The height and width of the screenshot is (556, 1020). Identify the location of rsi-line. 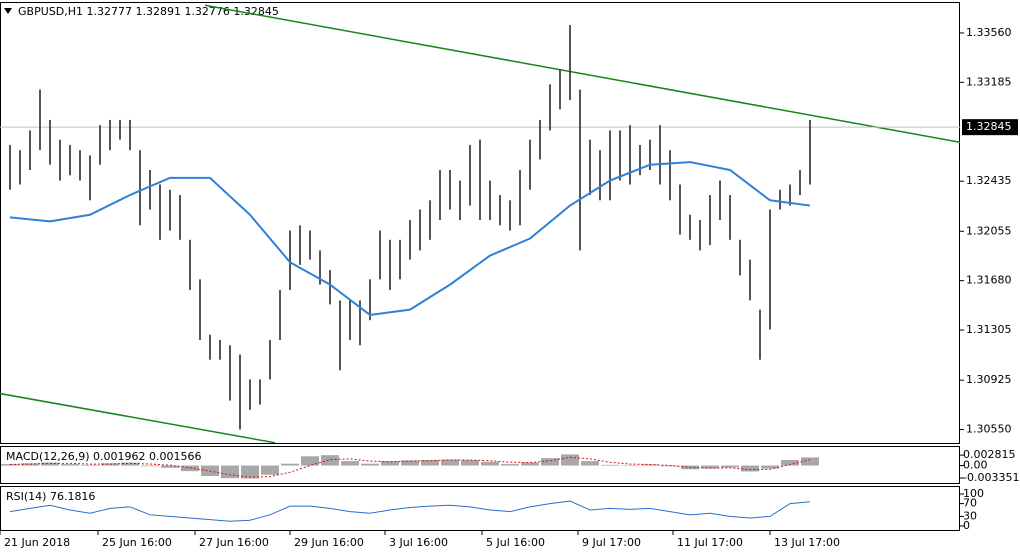
(410, 511).